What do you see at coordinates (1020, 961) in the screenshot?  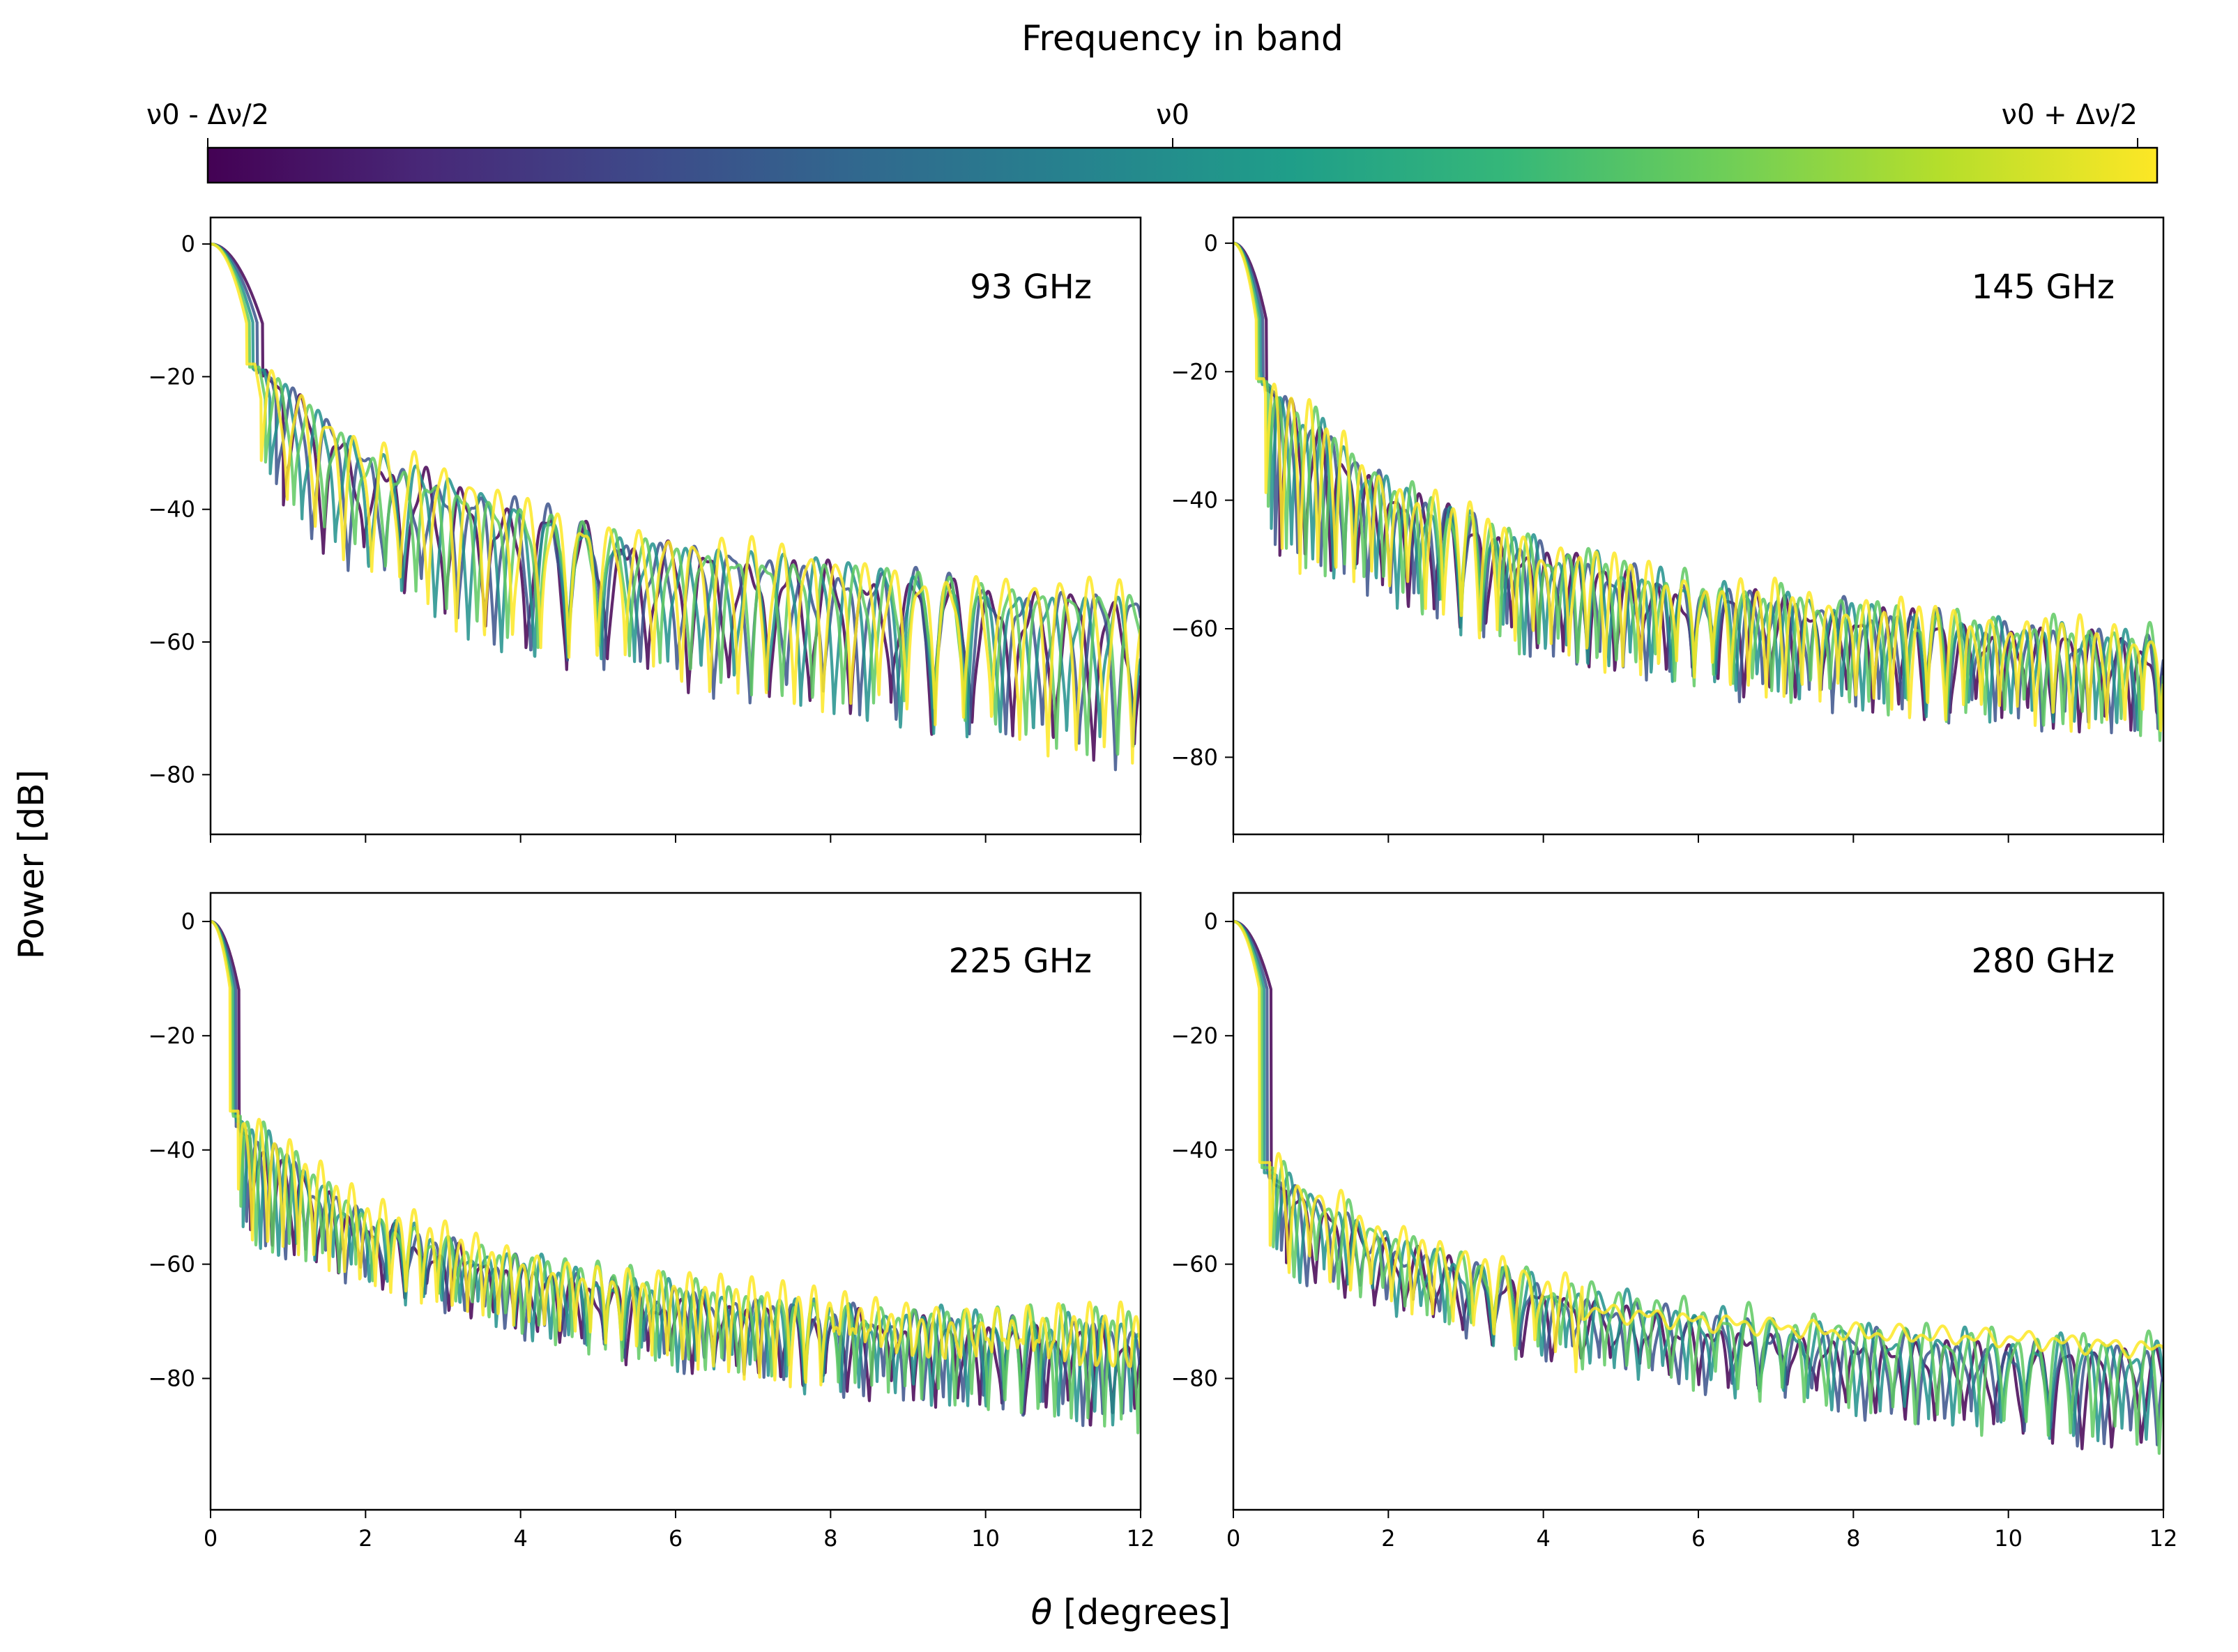 I see `panel-title: 225 GHz` at bounding box center [1020, 961].